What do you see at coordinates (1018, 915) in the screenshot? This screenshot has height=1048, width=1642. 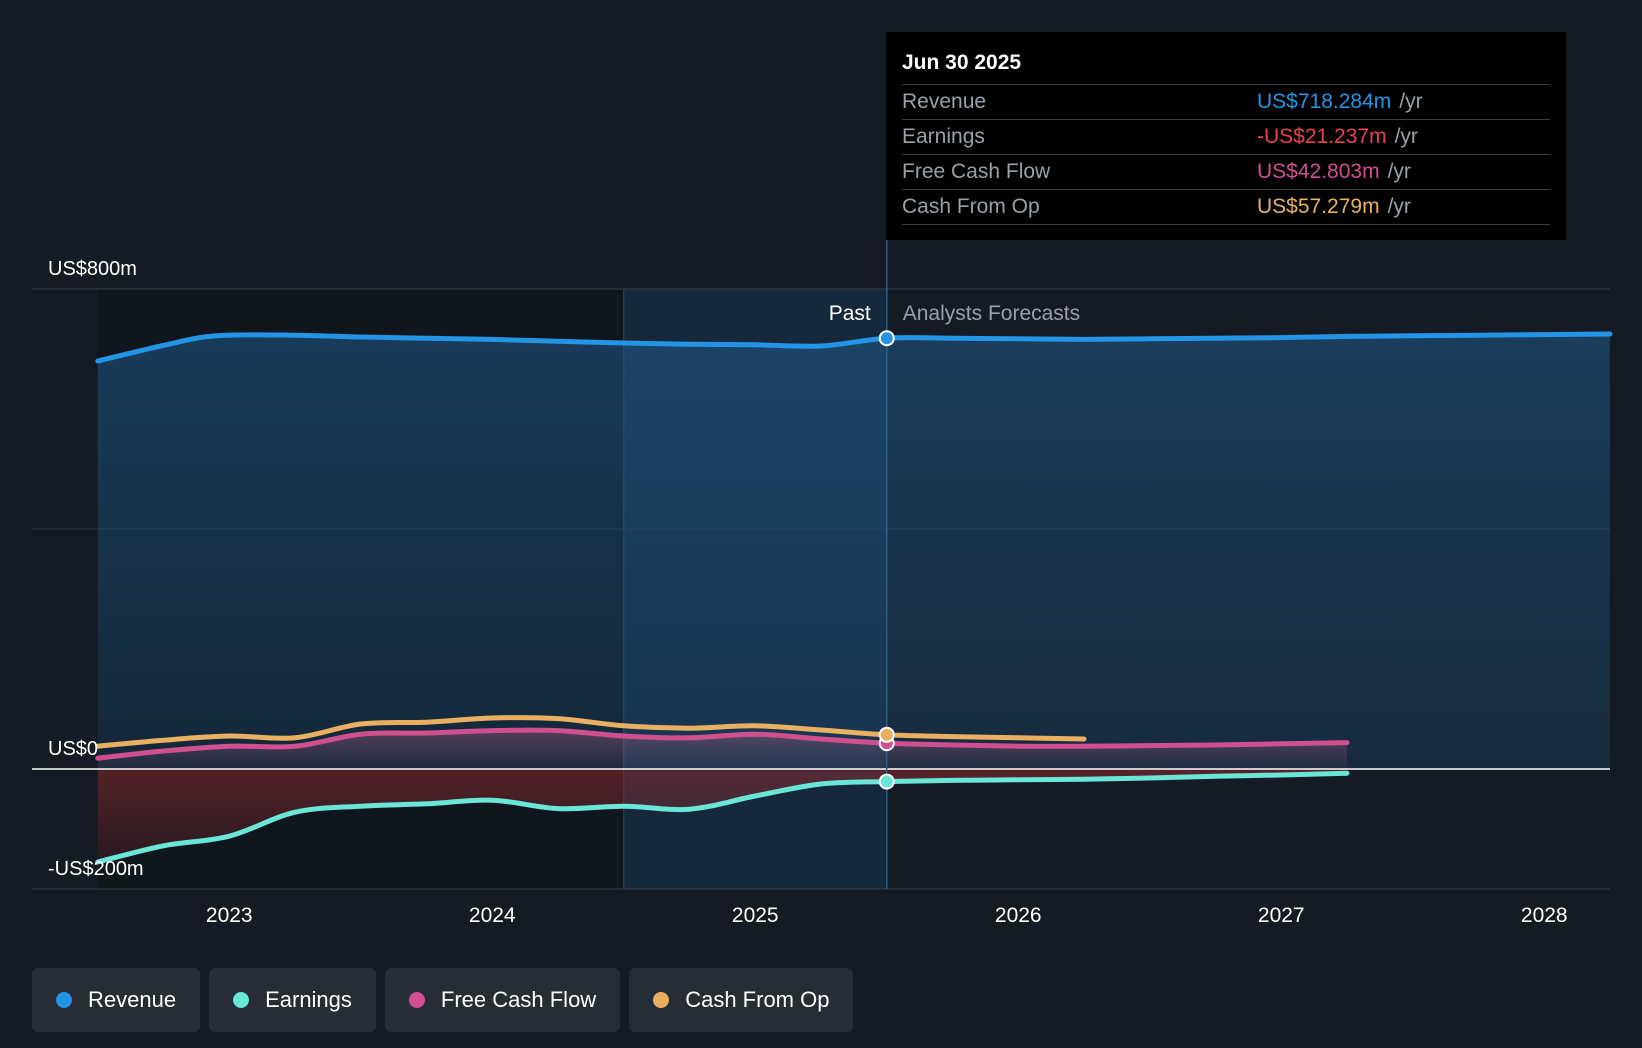 I see `x-tick-label: 2026` at bounding box center [1018, 915].